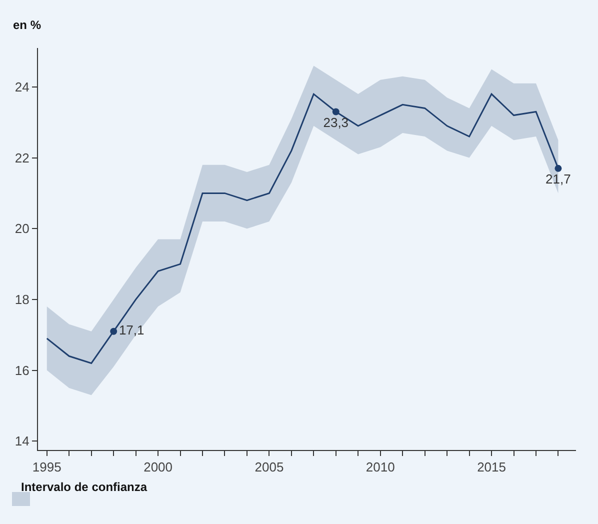  I want to click on y-axis-title: en %, so click(27, 25).